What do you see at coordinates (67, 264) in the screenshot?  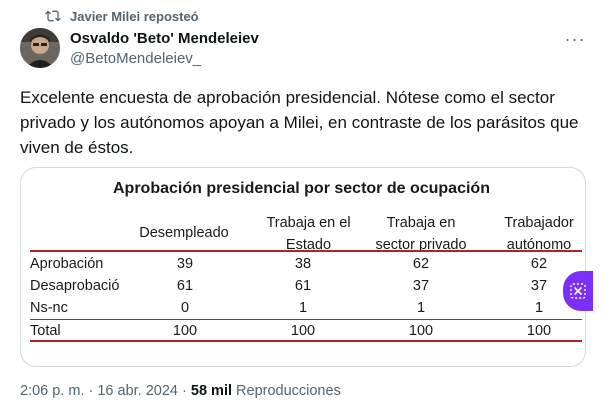 I see `row-label: Aprobación` at bounding box center [67, 264].